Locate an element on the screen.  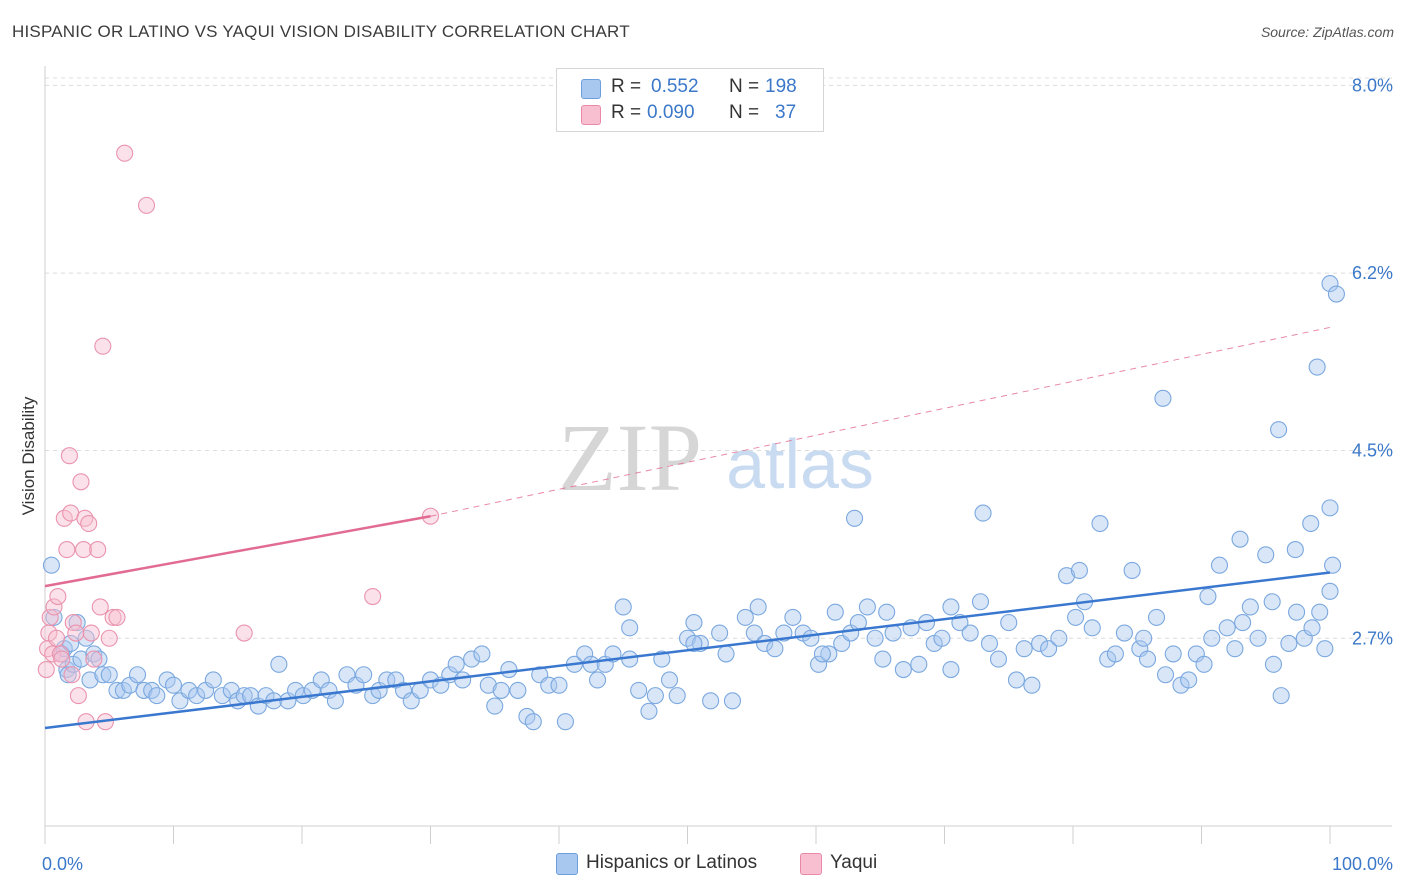
x-tick-label: 0.0% is located at coordinates (62, 864).